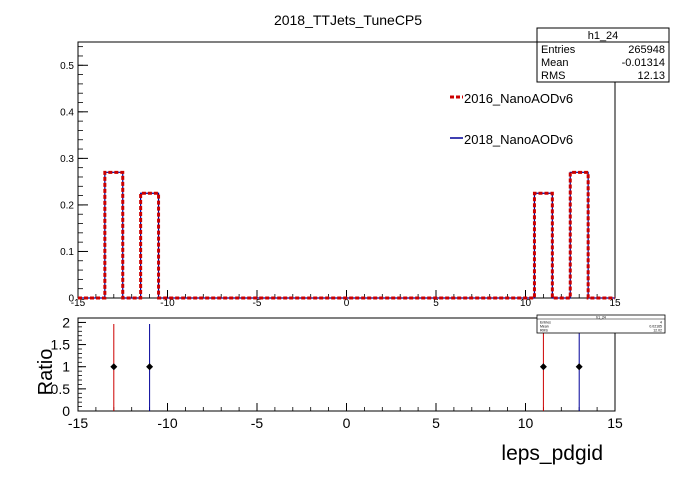  Describe the element at coordinates (348, 20) in the screenshot. I see `plot-title: 2018_TTJets_TuneCP5` at that location.